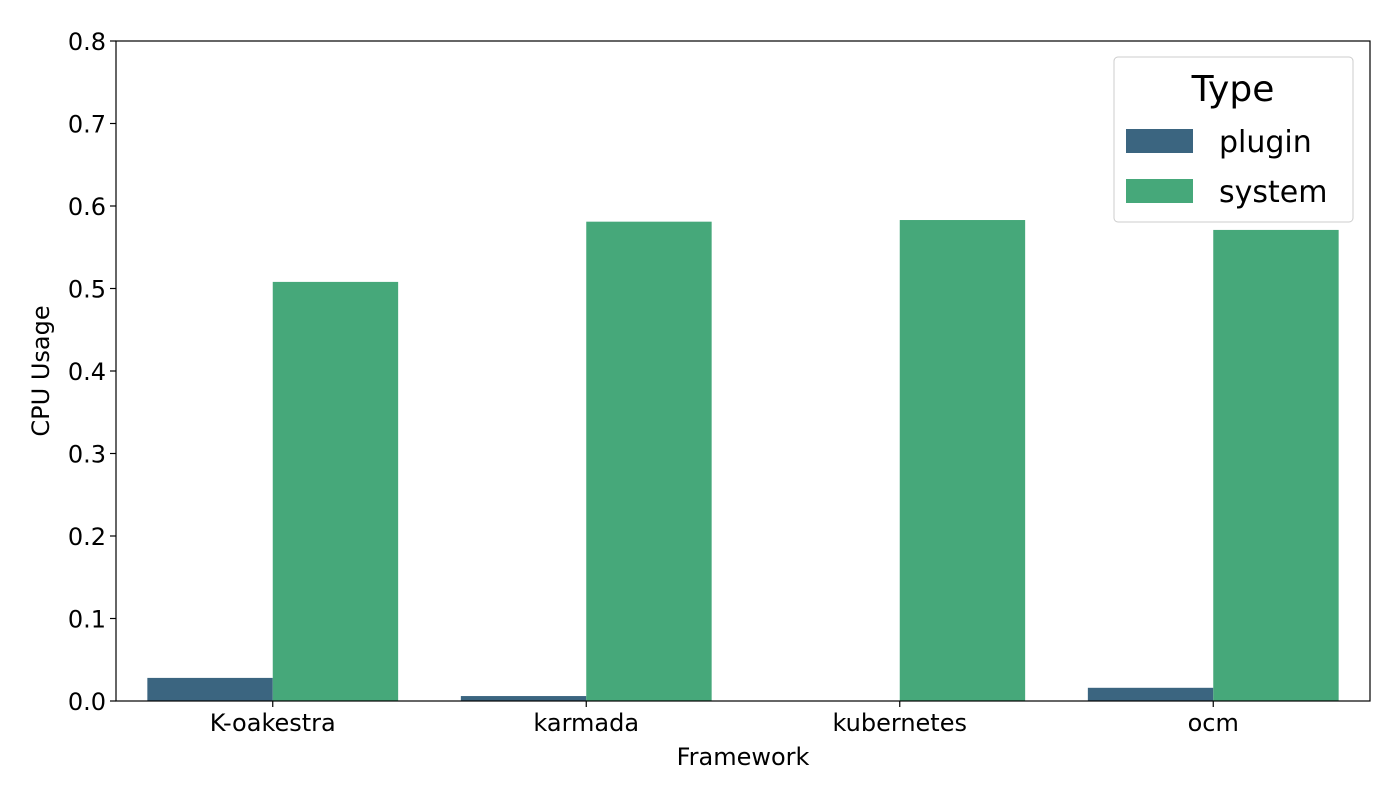 This screenshot has height=800, width=1400. What do you see at coordinates (1213, 723) in the screenshot?
I see `x-tick-label: ocm` at bounding box center [1213, 723].